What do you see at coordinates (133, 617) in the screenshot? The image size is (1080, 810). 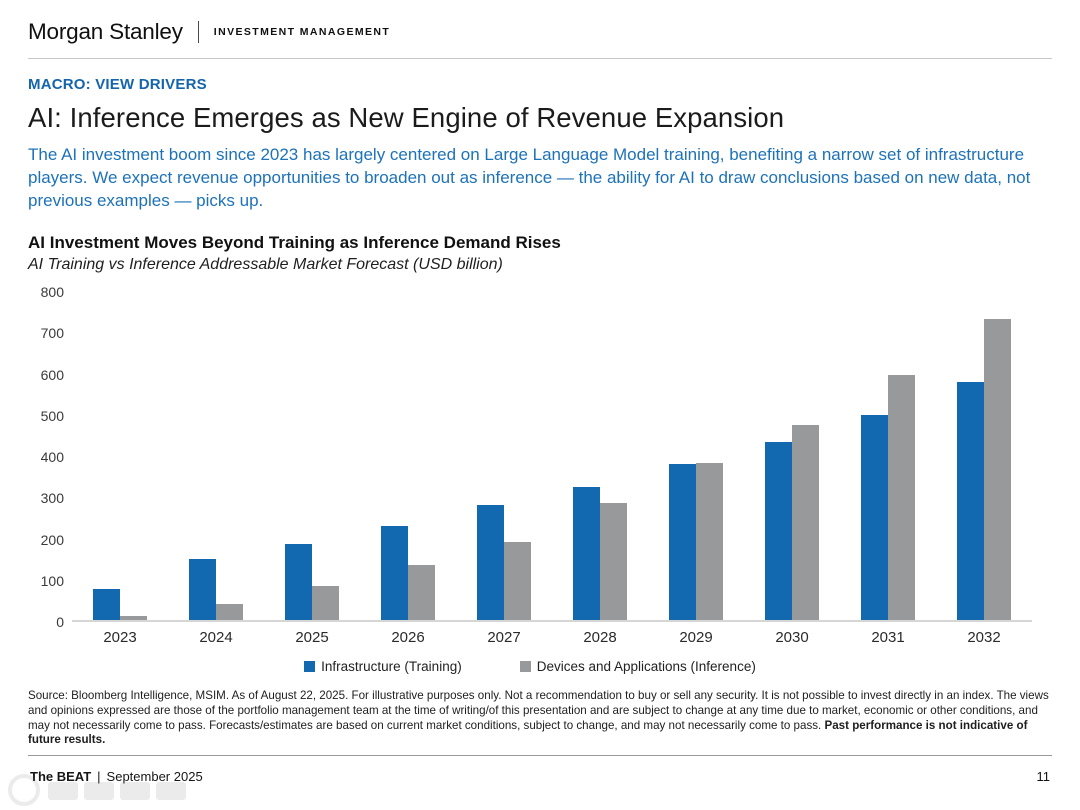 I see `bar-inference-2023` at bounding box center [133, 617].